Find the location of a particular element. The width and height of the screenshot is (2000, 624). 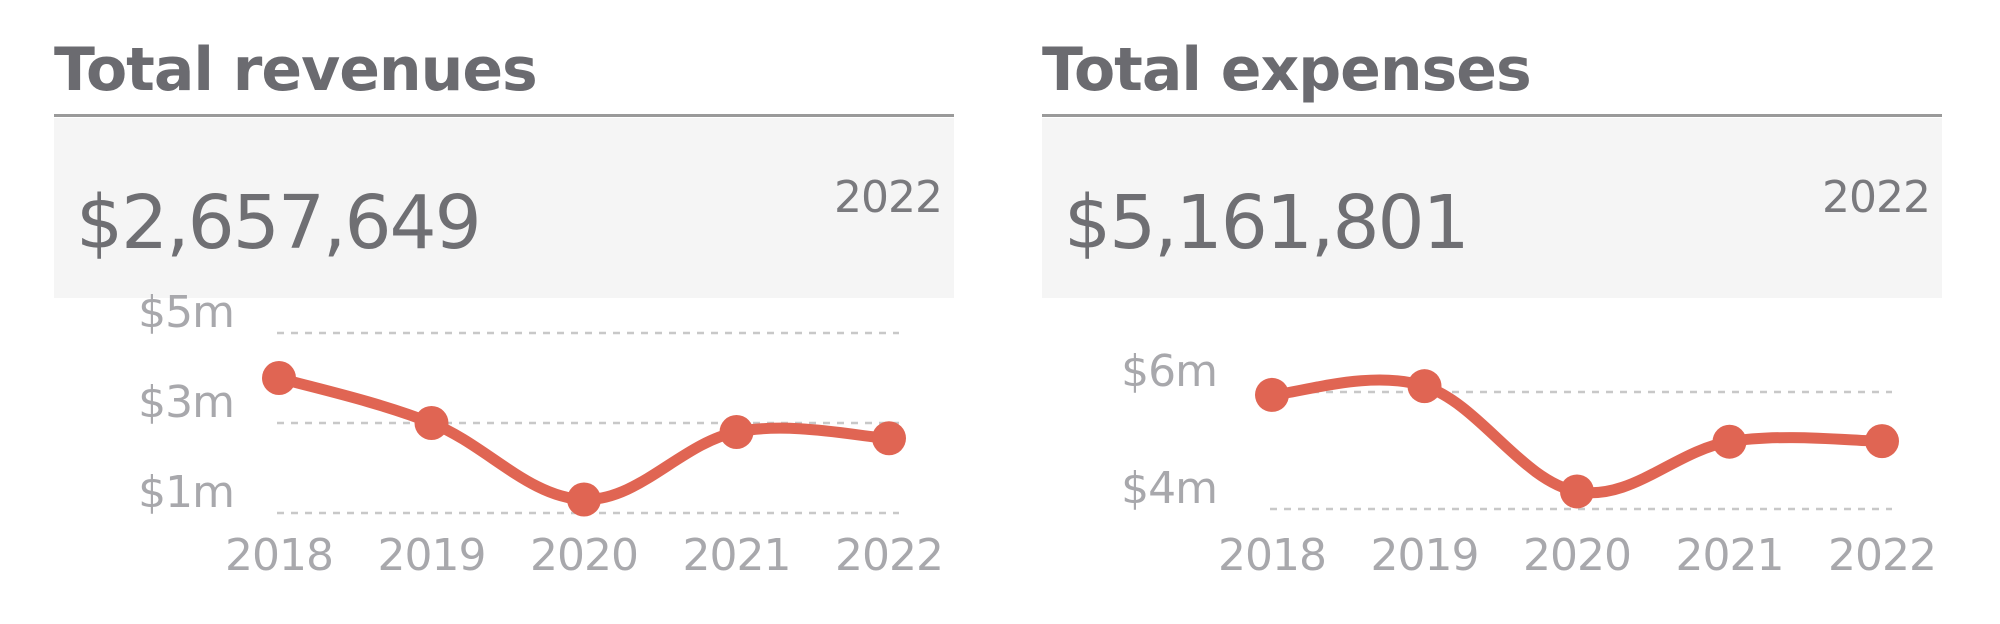

revenues-x-tick-label: 2020 is located at coordinates (584, 555).